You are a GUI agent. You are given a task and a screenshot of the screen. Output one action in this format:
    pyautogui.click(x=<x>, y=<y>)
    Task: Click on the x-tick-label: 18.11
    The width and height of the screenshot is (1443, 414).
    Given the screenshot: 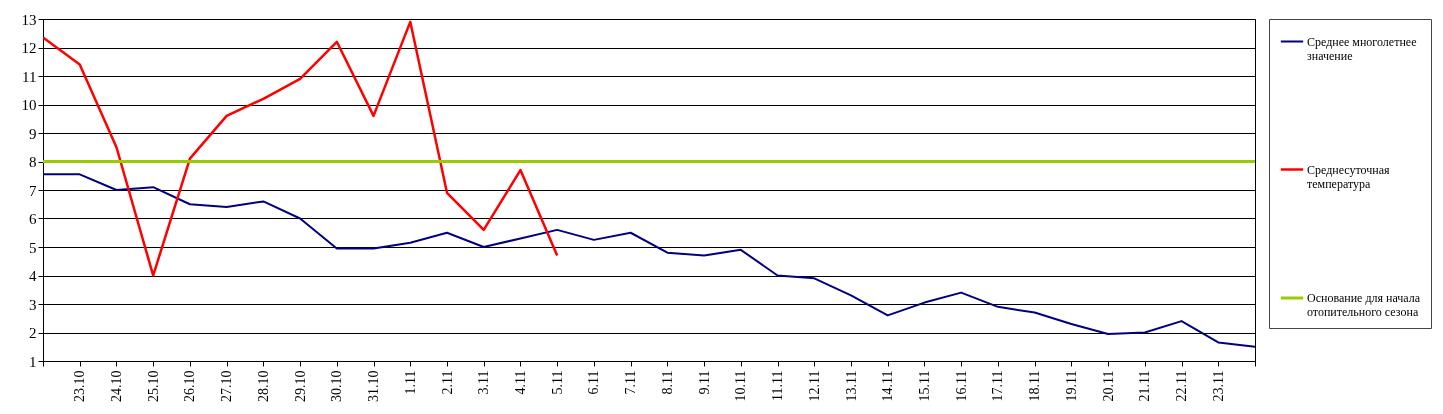 What is the action you would take?
    pyautogui.click(x=1035, y=386)
    